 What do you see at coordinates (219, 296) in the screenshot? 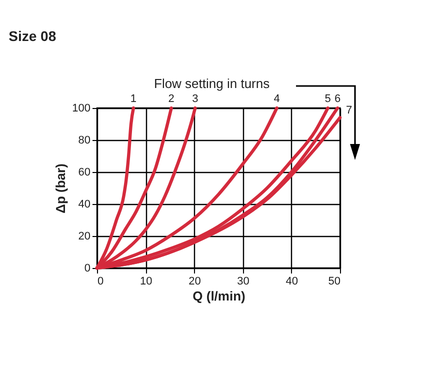
I see `x-axis-title: Q (l/min)` at bounding box center [219, 296].